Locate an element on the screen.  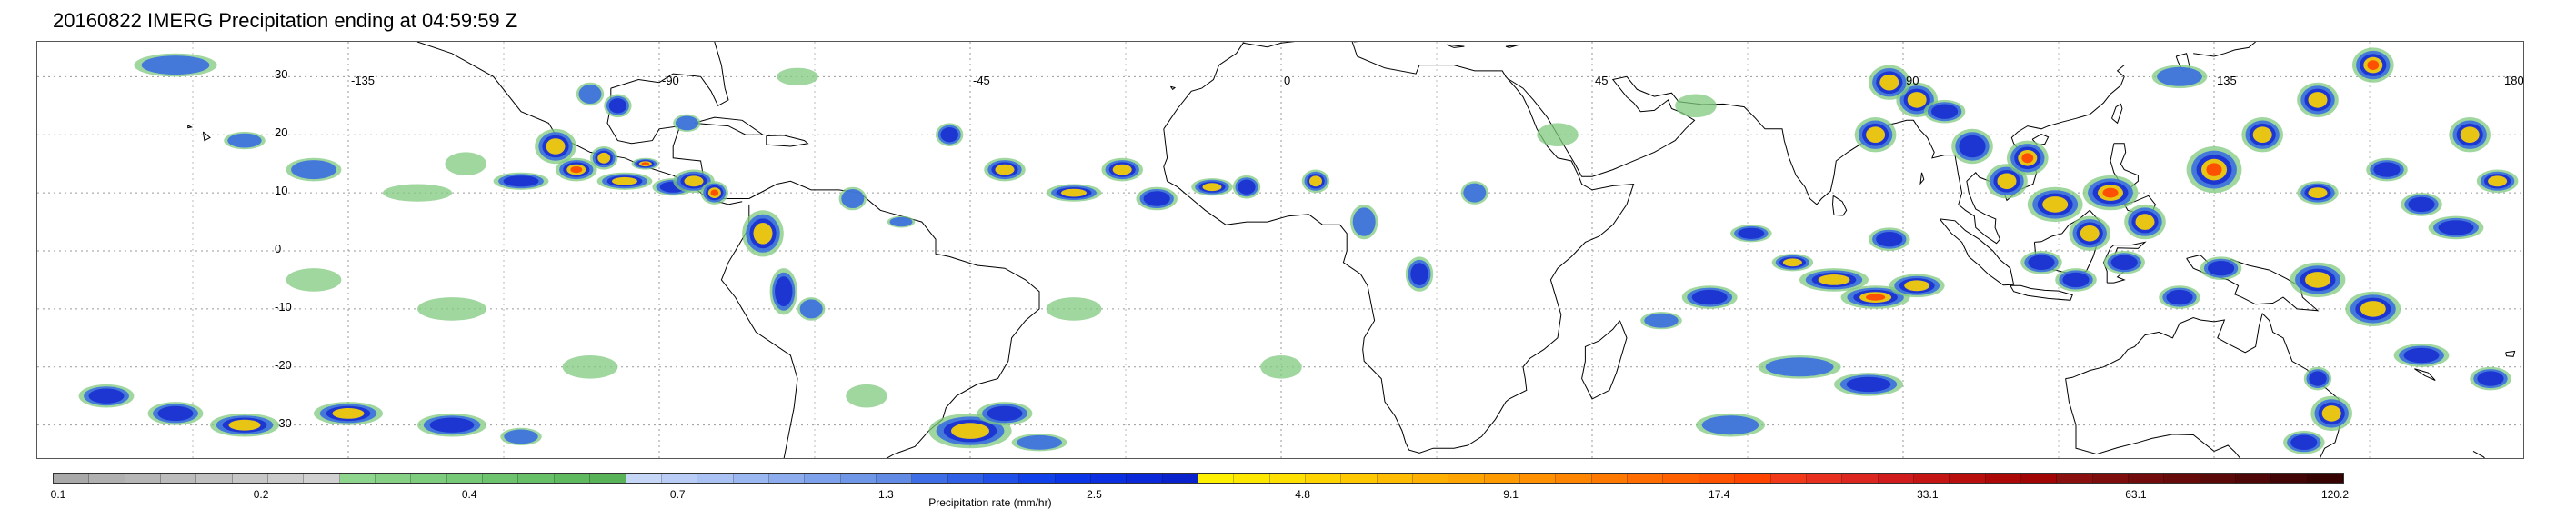
longitude-label: -135 is located at coordinates (363, 80).